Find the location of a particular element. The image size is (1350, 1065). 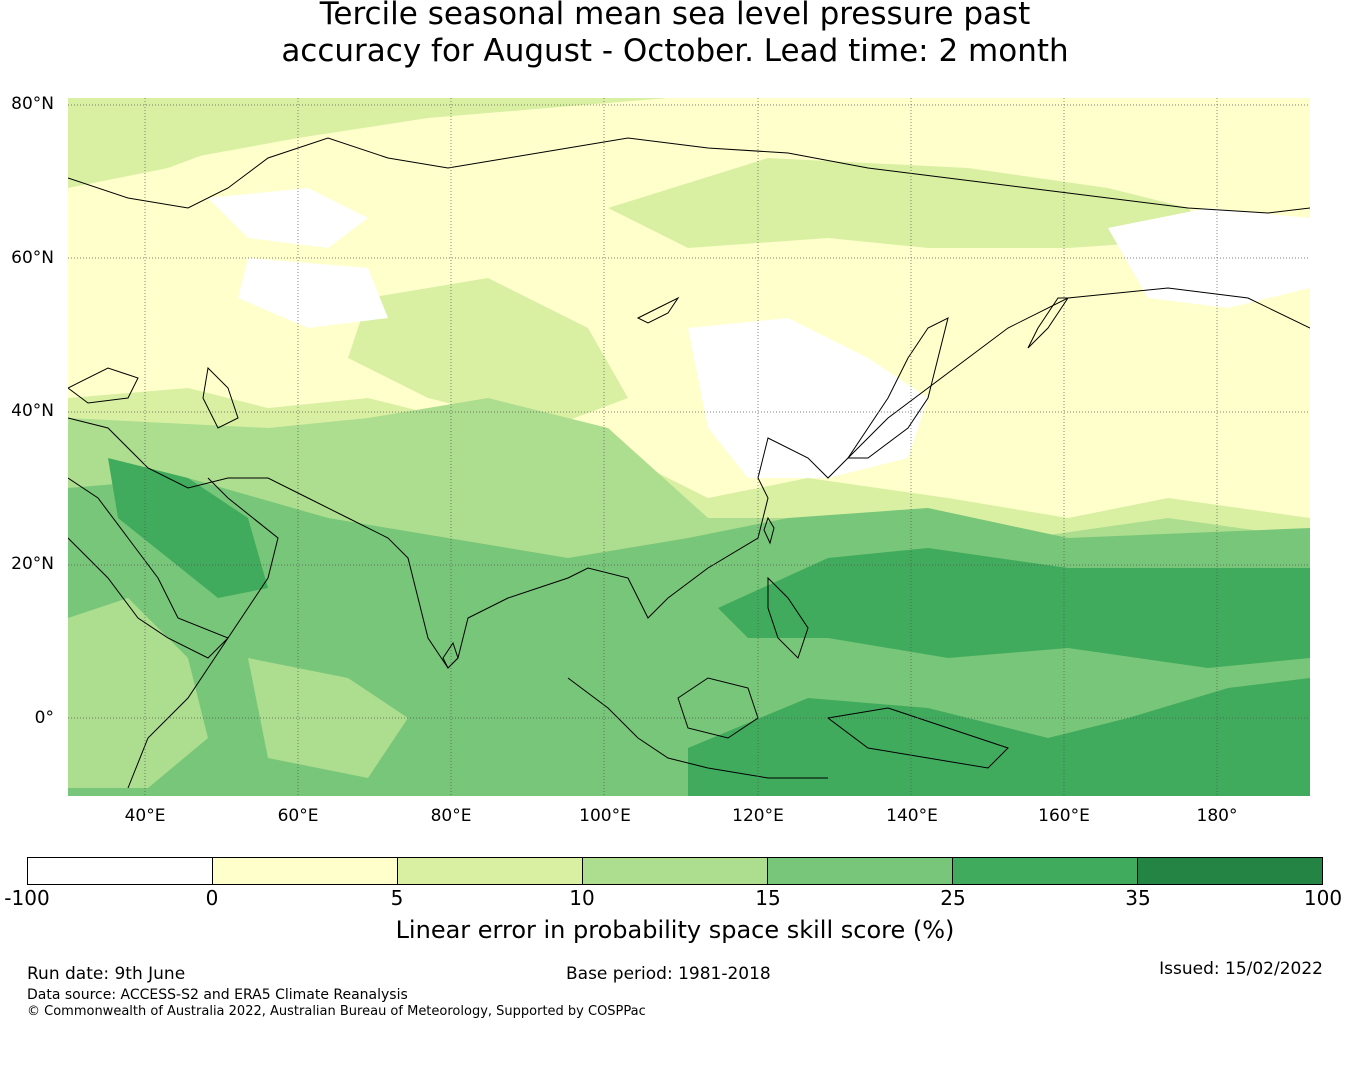

equatorial-dark-region is located at coordinates (999, 737).